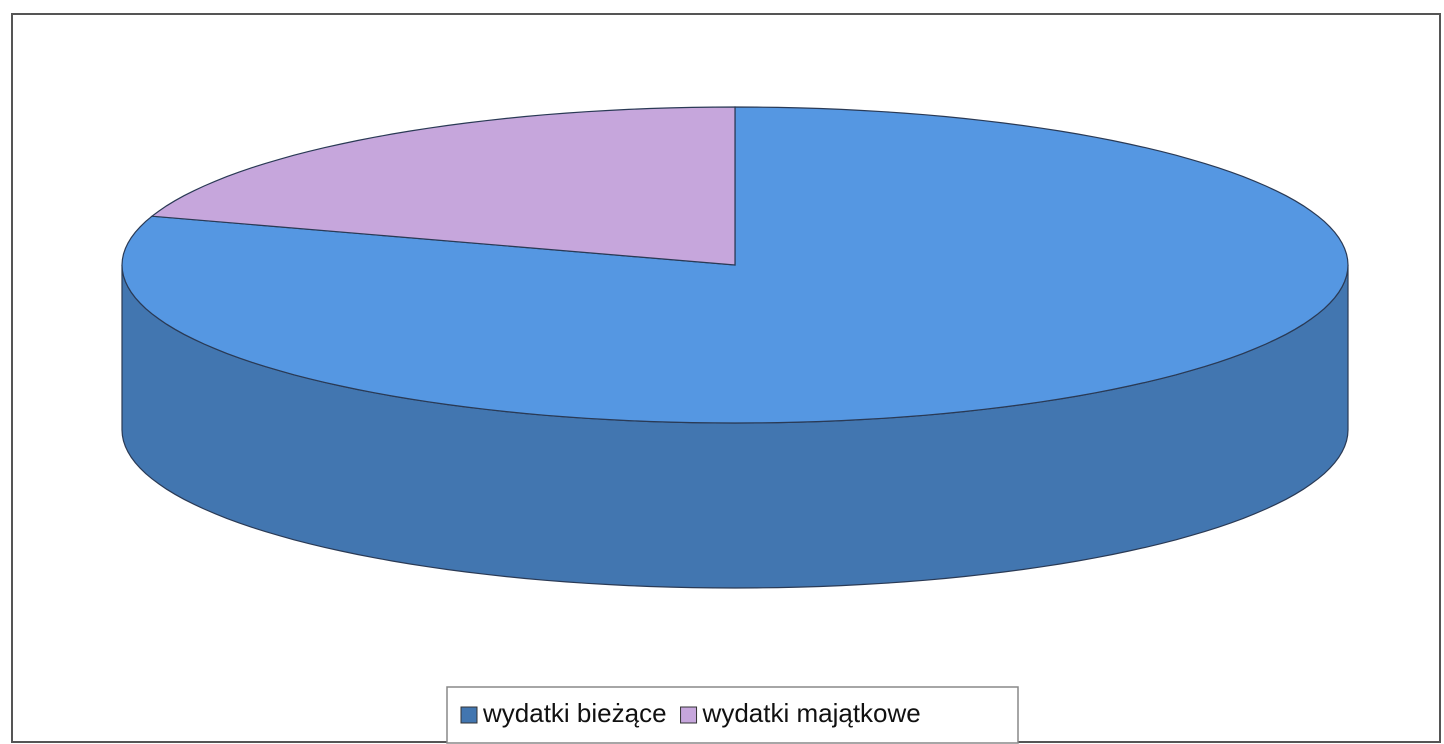  I want to click on pie-slice, so click(443, 186).